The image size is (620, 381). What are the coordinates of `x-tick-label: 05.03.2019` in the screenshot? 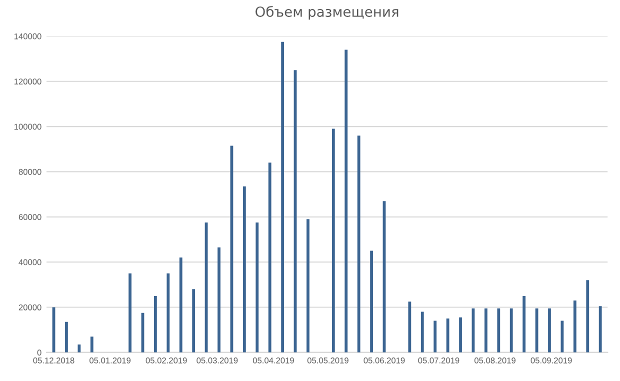 It's located at (217, 361).